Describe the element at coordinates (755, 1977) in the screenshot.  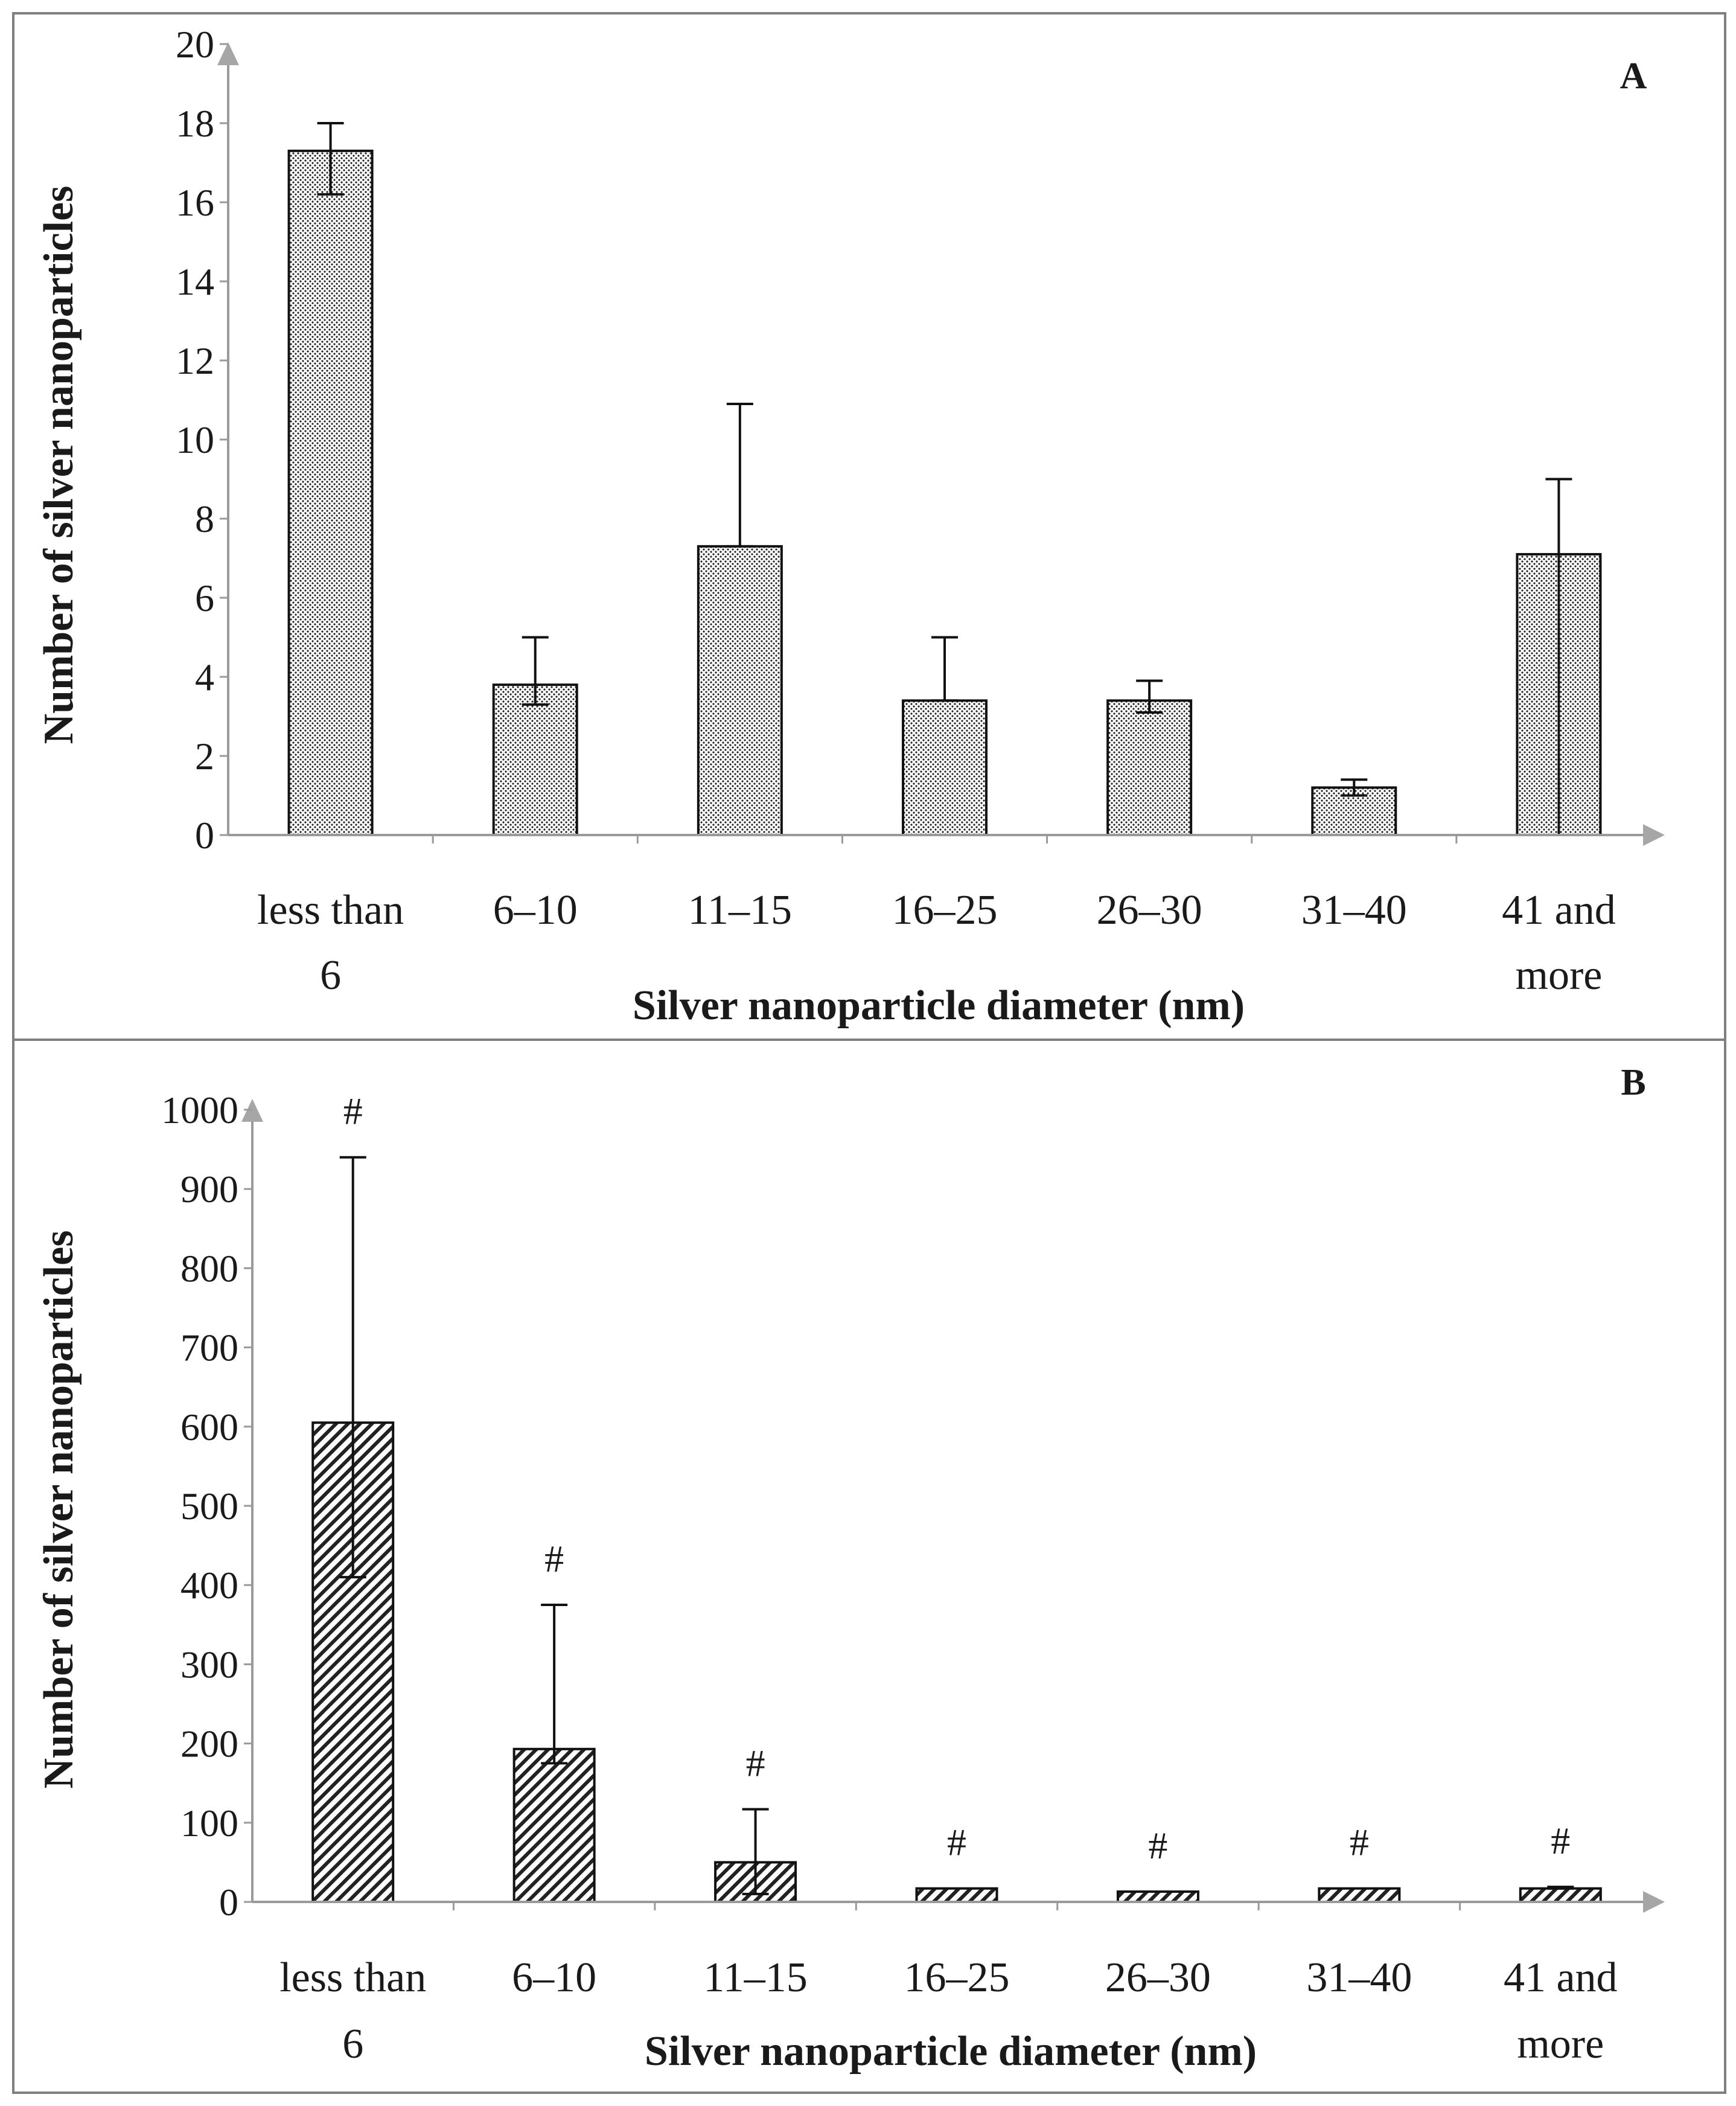
I see `x-tick-label-b-3: 11–15` at that location.